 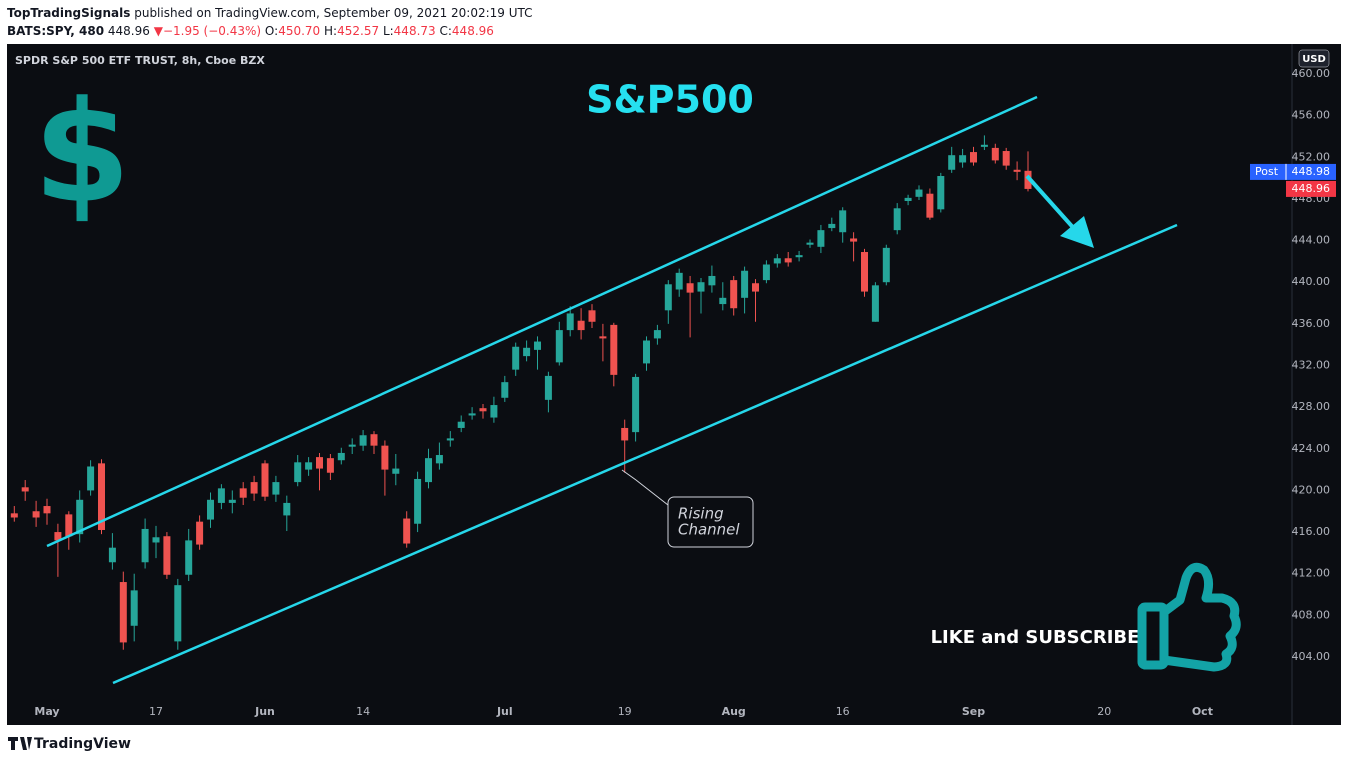 I want to click on x-tick-label: May, so click(x=46, y=711).